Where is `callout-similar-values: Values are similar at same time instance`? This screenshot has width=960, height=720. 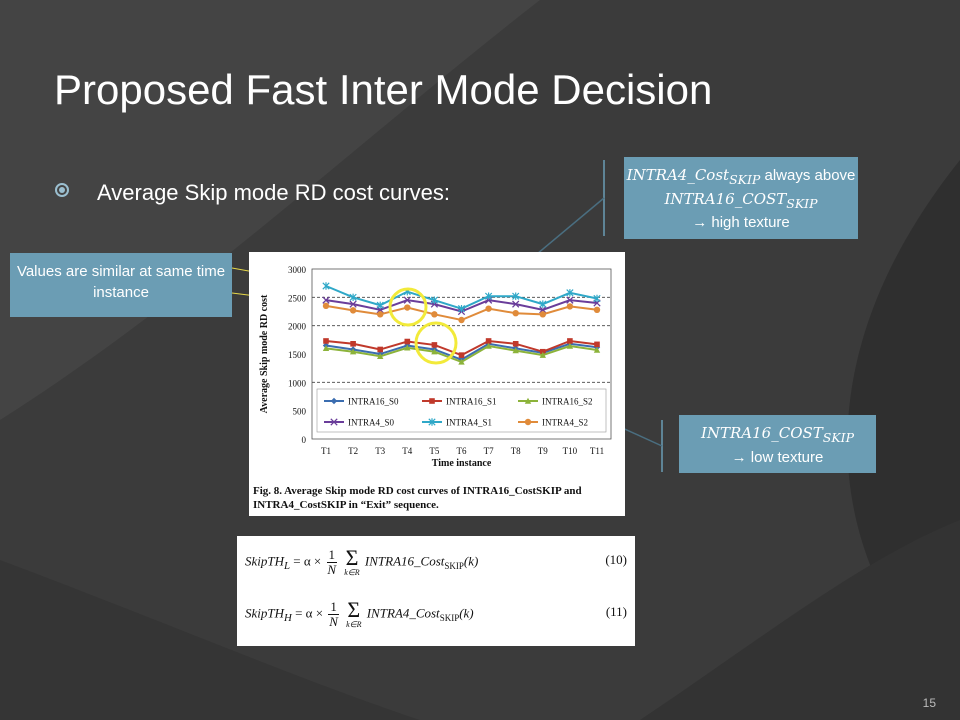
callout-similar-values: Values are similar at same time instance is located at coordinates (121, 285).